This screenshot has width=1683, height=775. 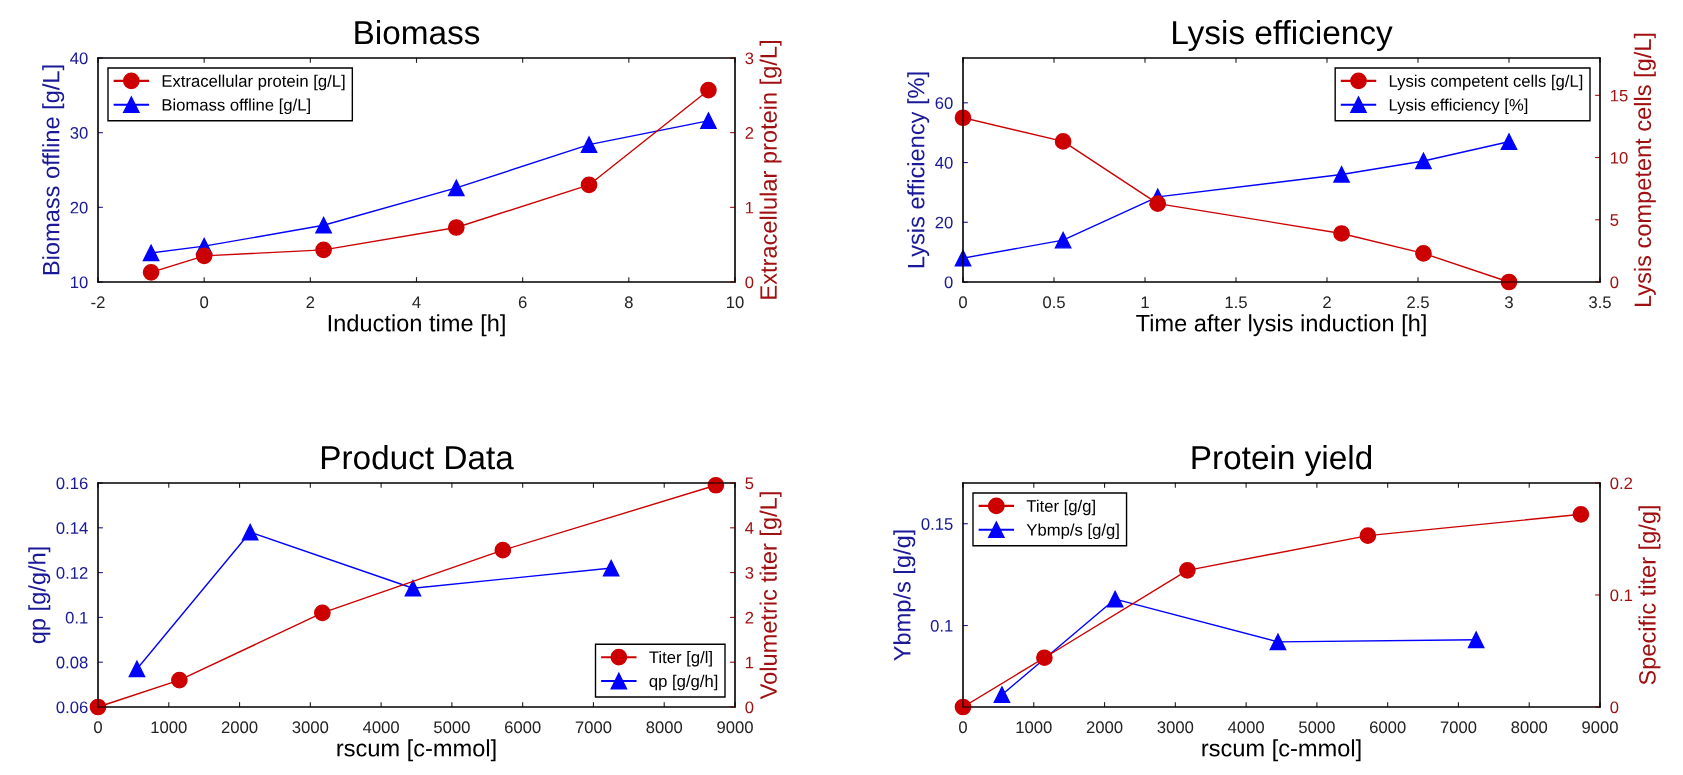 I want to click on x-tick-label: -2, so click(x=98, y=302).